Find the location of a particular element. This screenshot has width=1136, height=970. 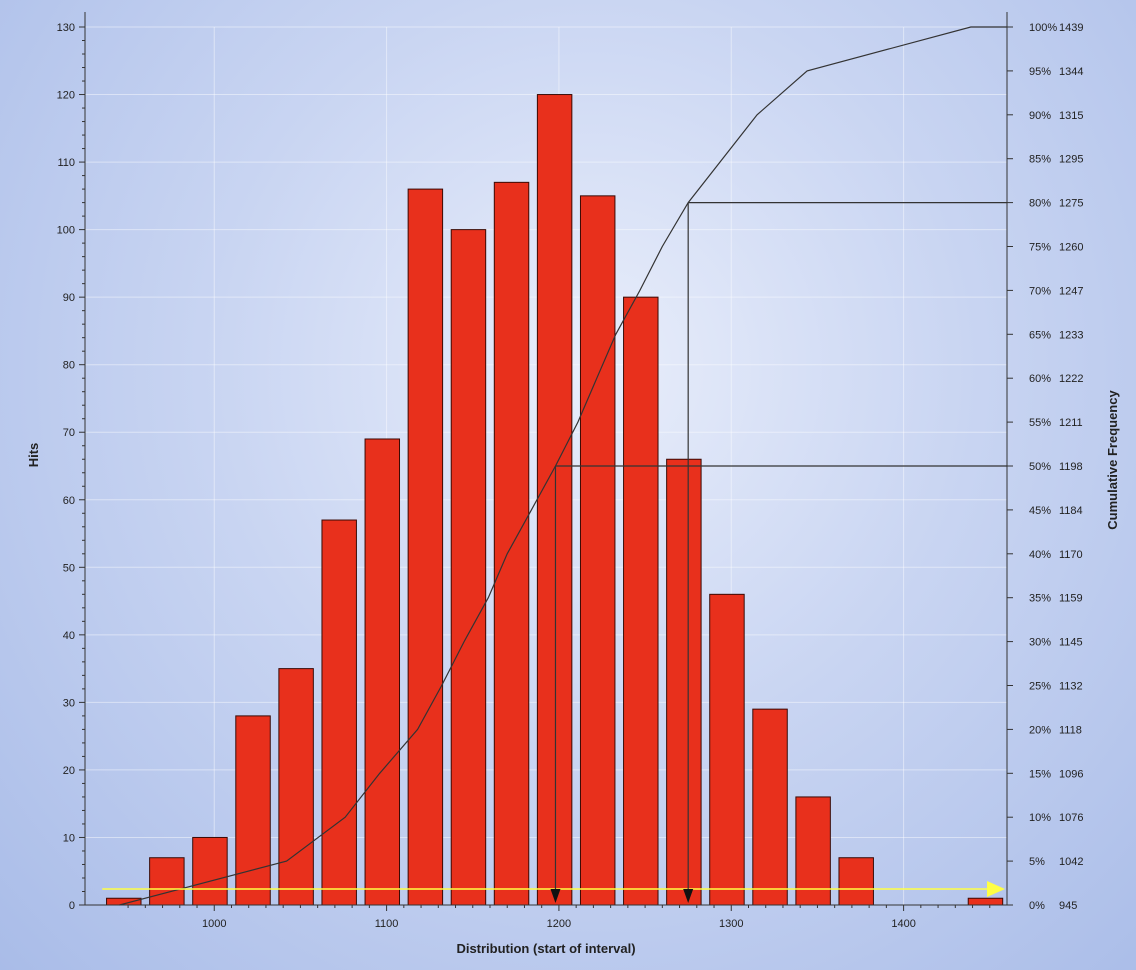

y2-tick-value: 1211 is located at coordinates (1071, 423).